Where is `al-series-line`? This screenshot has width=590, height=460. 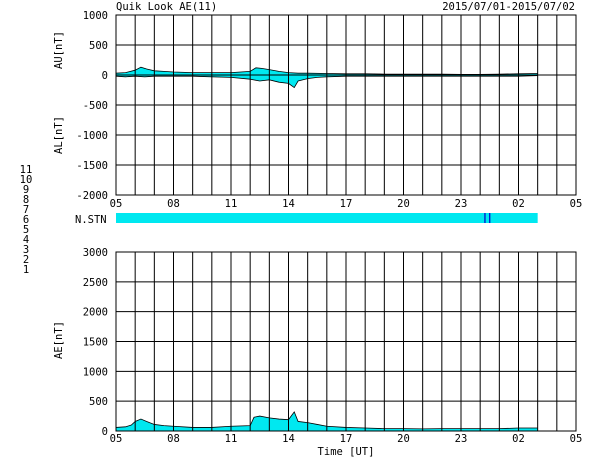 al-series-line is located at coordinates (326, 82).